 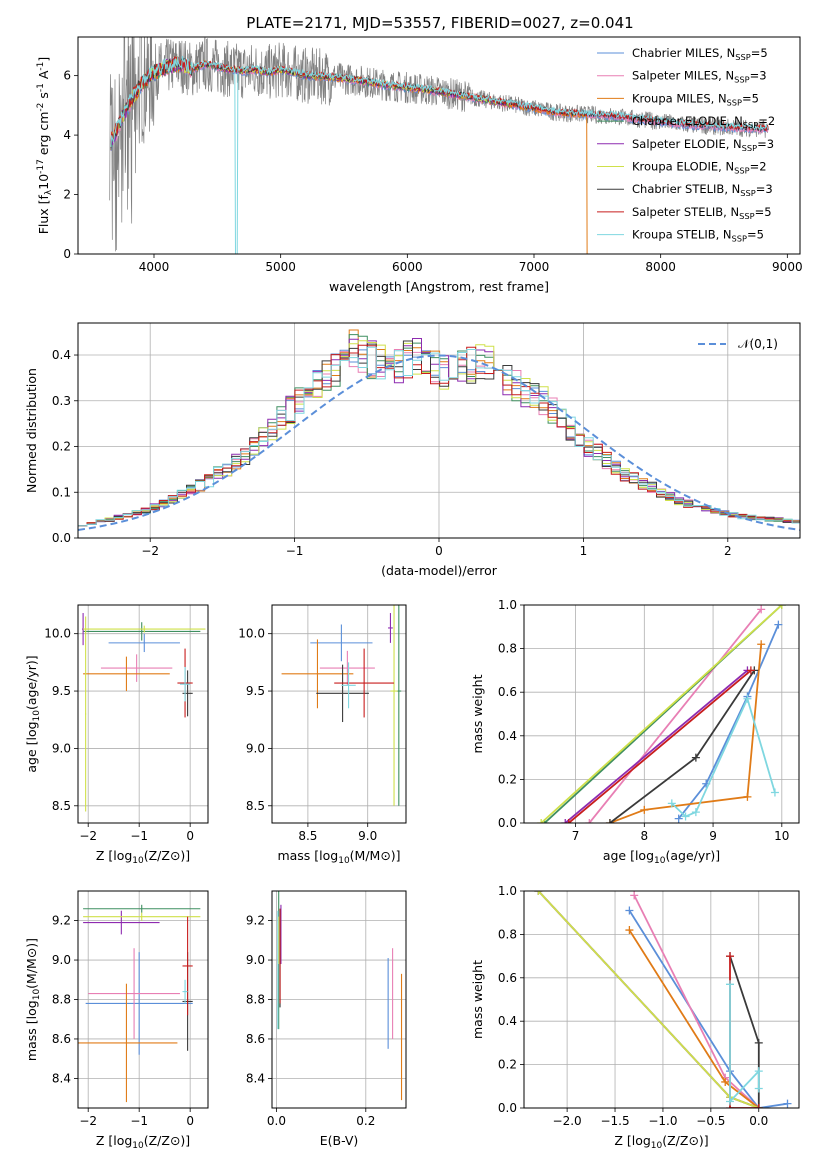 I want to click on age_vs_mass-plot-area, so click(x=341, y=705).